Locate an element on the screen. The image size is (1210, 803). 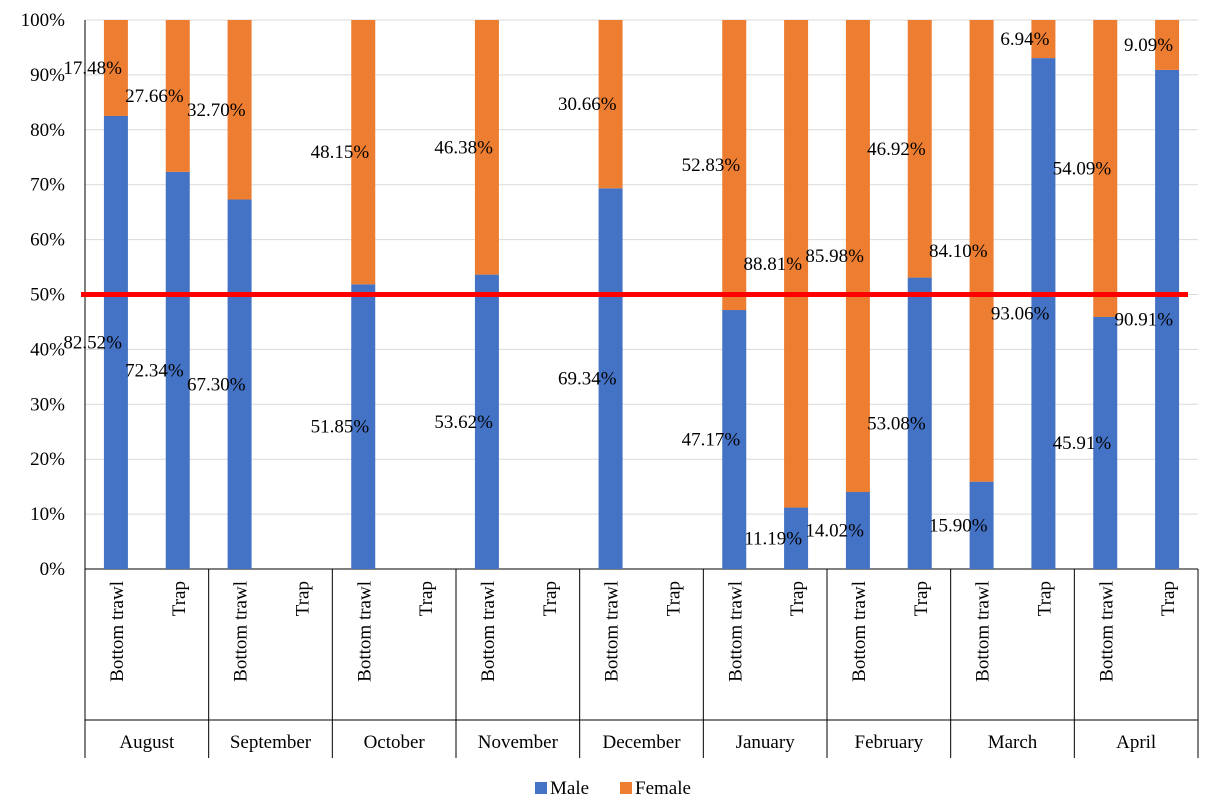
data-label-female: 46.92% is located at coordinates (896, 149).